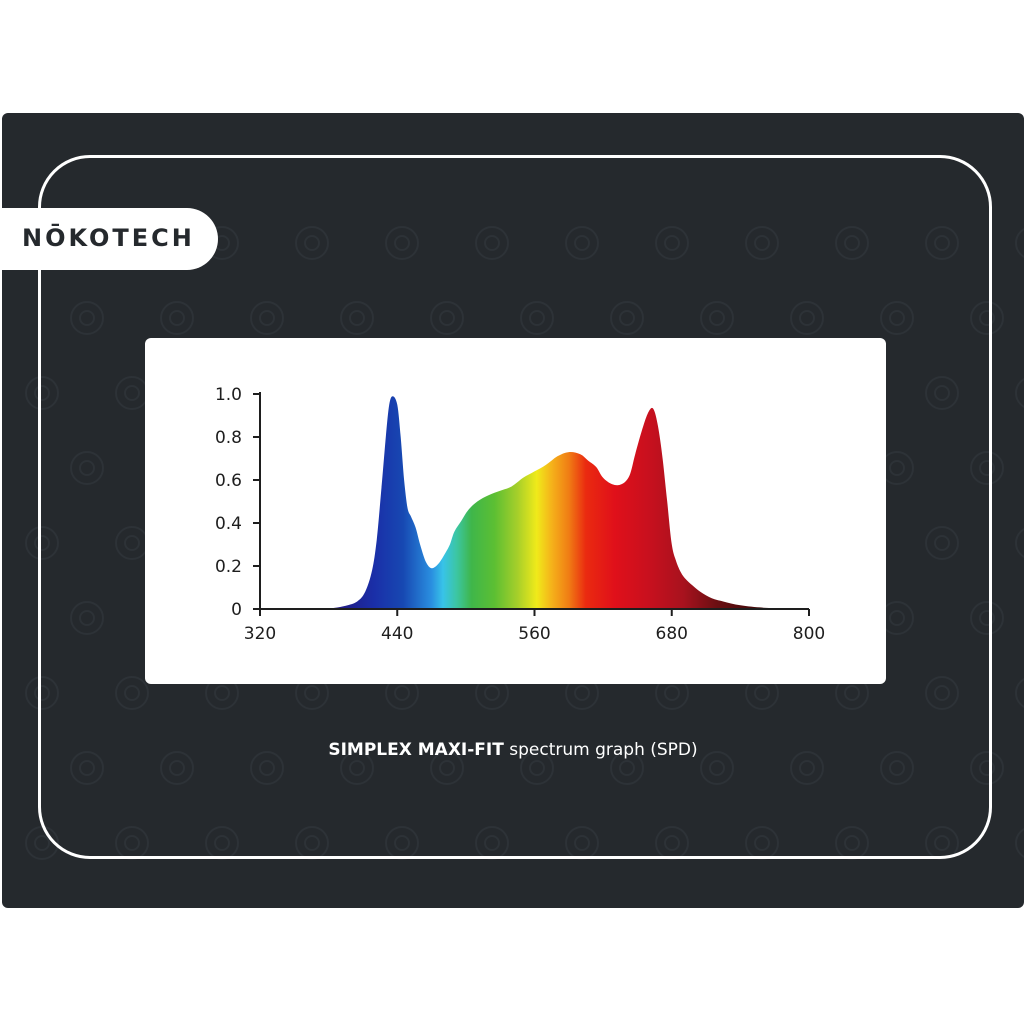 The height and width of the screenshot is (1024, 1024). Describe the element at coordinates (534, 634) in the screenshot. I see `x-tick-label: 560` at that location.